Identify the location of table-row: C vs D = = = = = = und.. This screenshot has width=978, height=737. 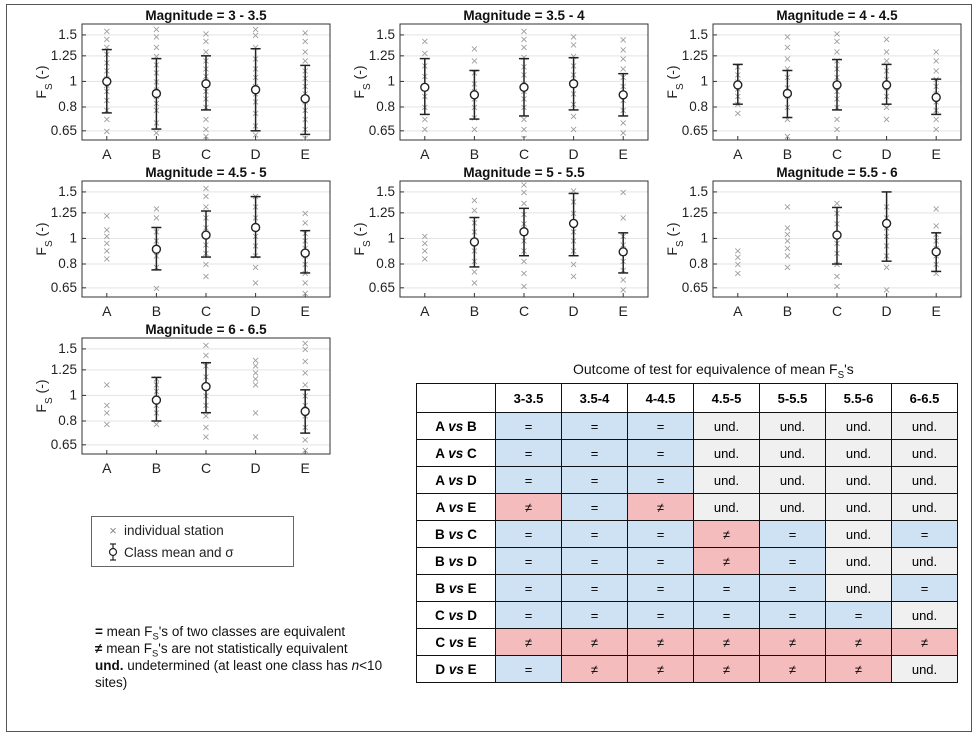
(687, 615).